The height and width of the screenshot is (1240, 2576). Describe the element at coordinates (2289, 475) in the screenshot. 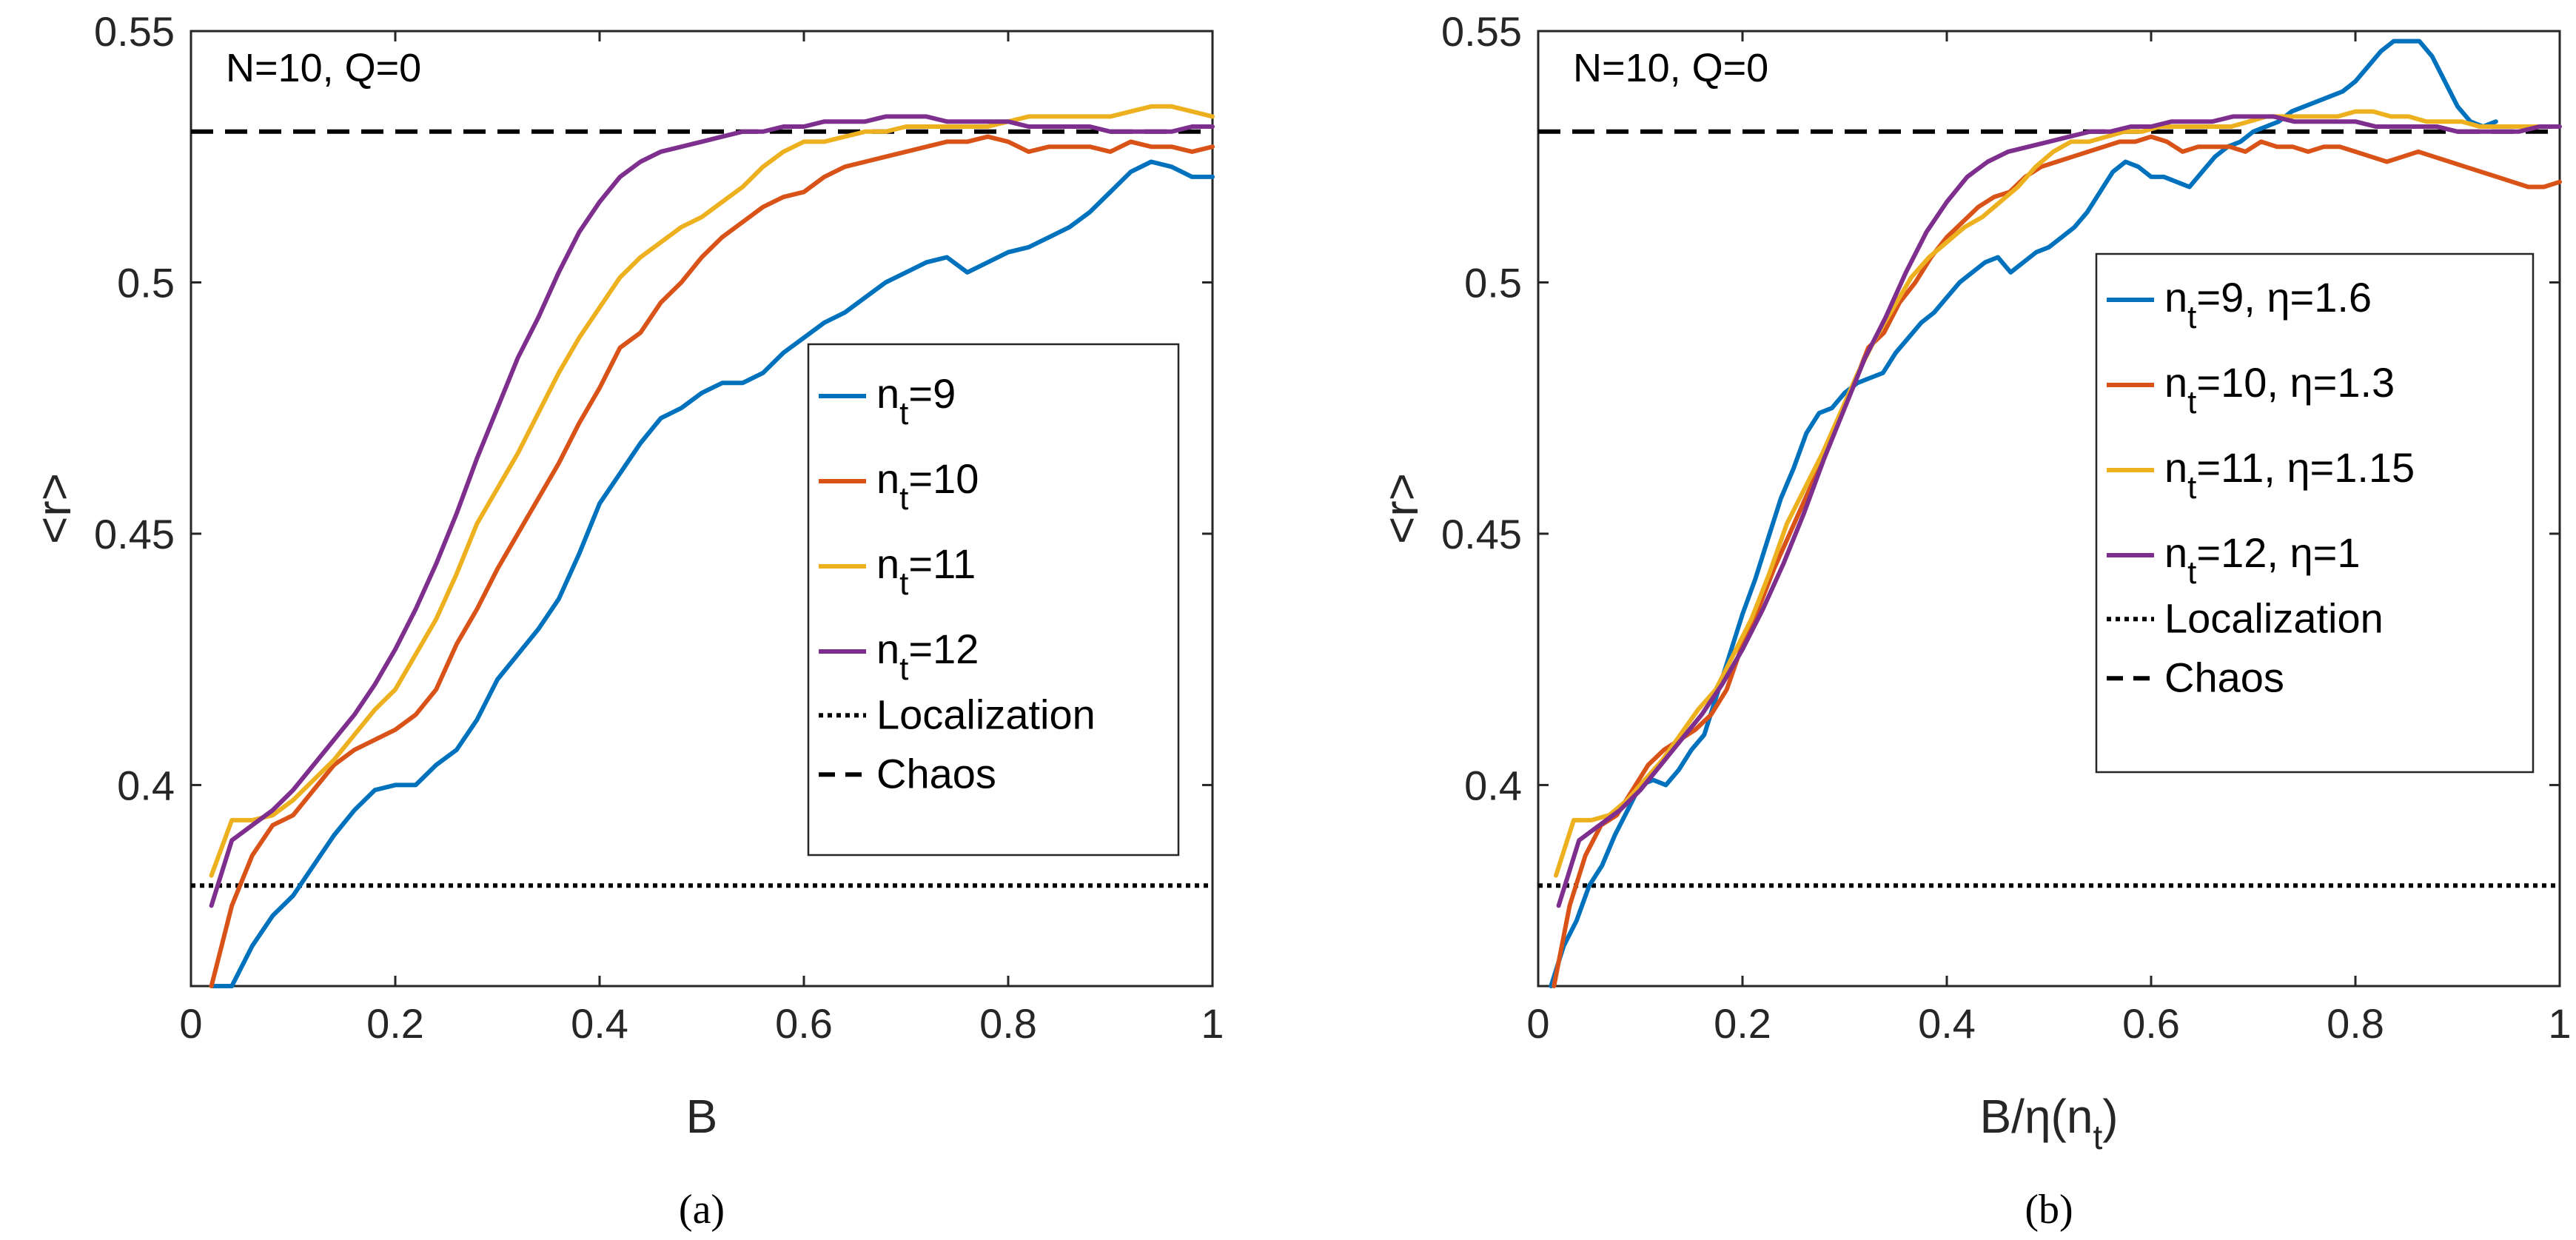

I see `legend-label: nt=11, η=1.15` at that location.